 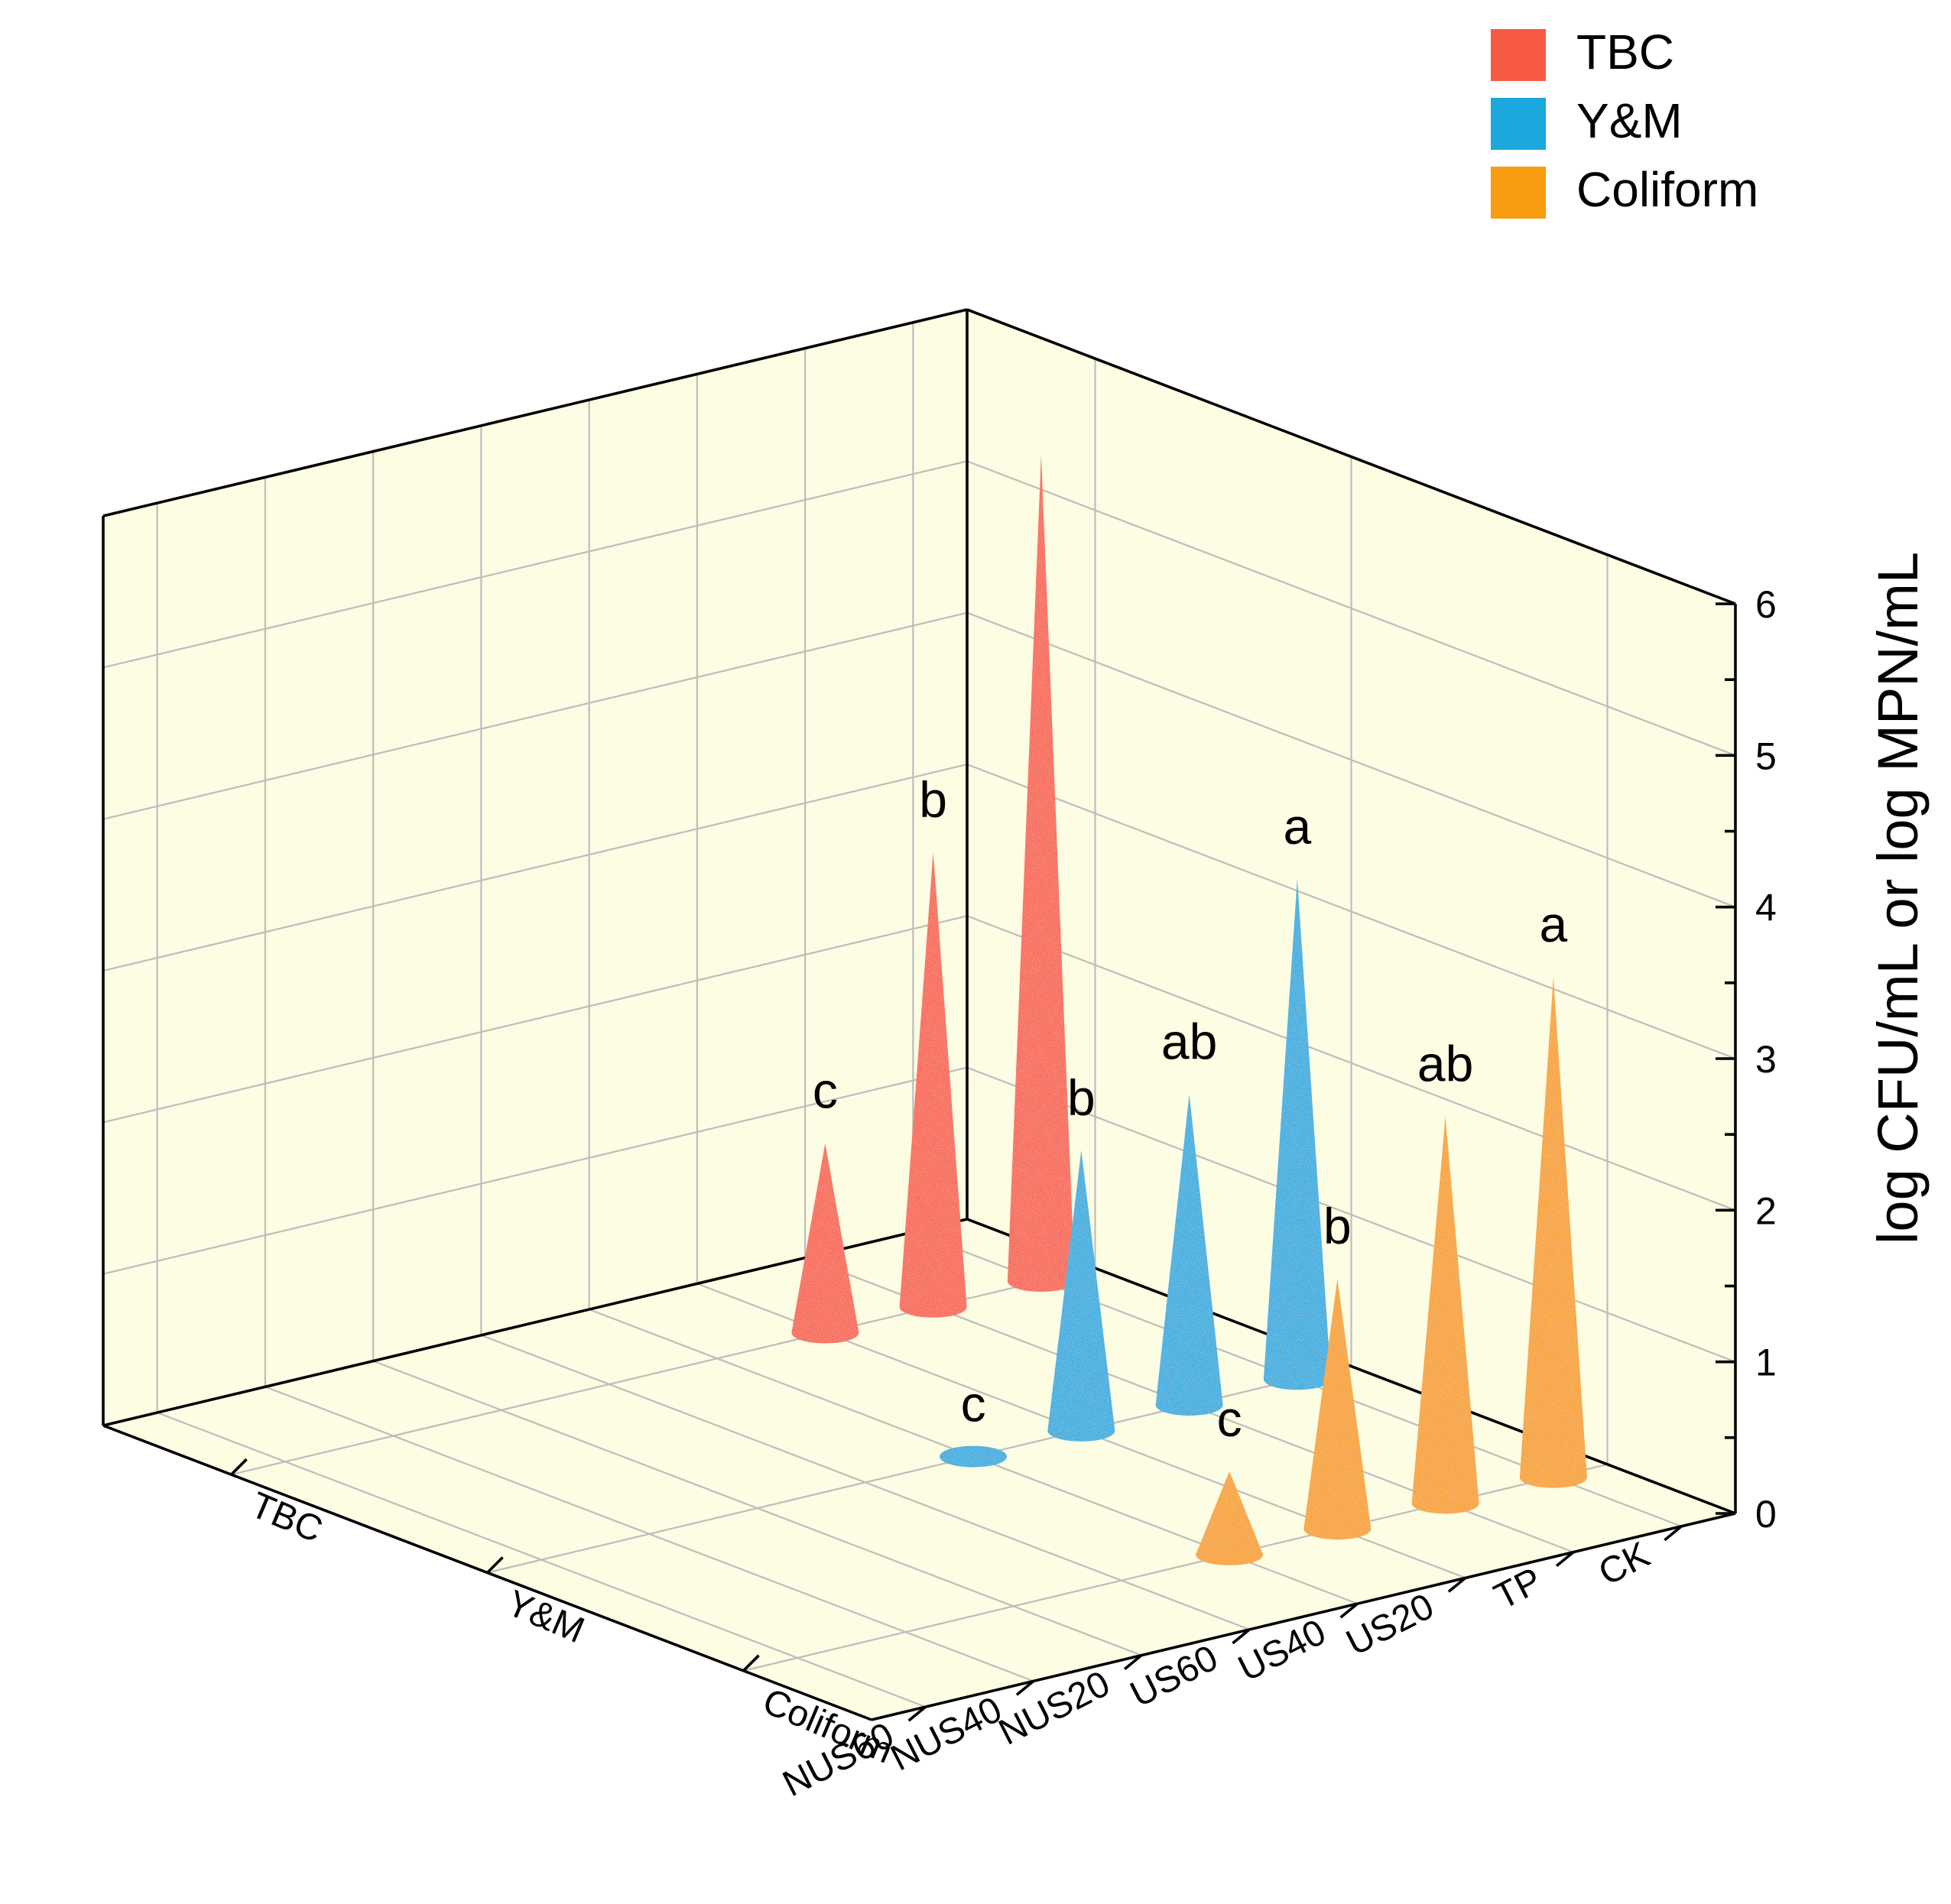 What do you see at coordinates (1081, 1097) in the screenshot?
I see `cone-yandm-us20-label: b` at bounding box center [1081, 1097].